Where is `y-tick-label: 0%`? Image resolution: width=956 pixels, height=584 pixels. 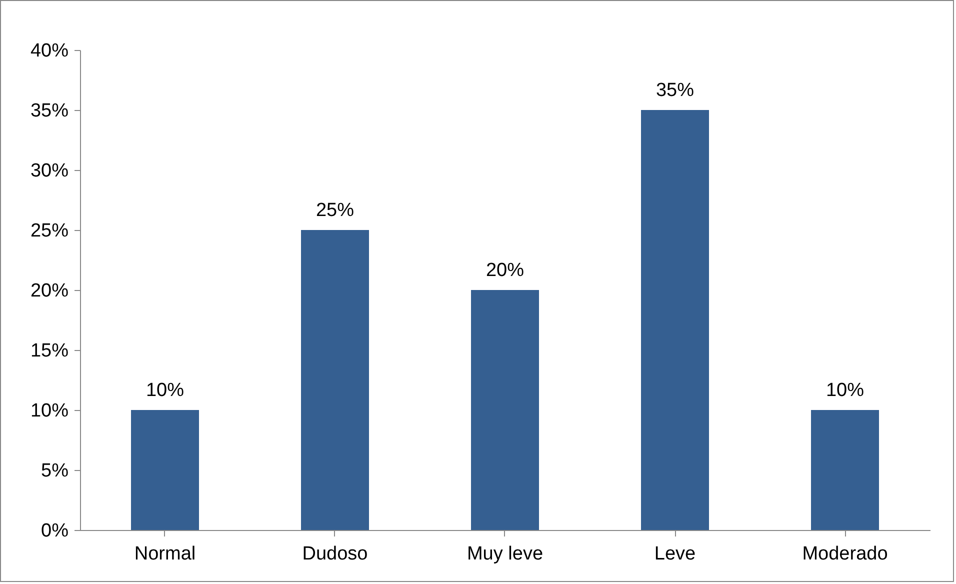
y-tick-label: 0% is located at coordinates (55, 531).